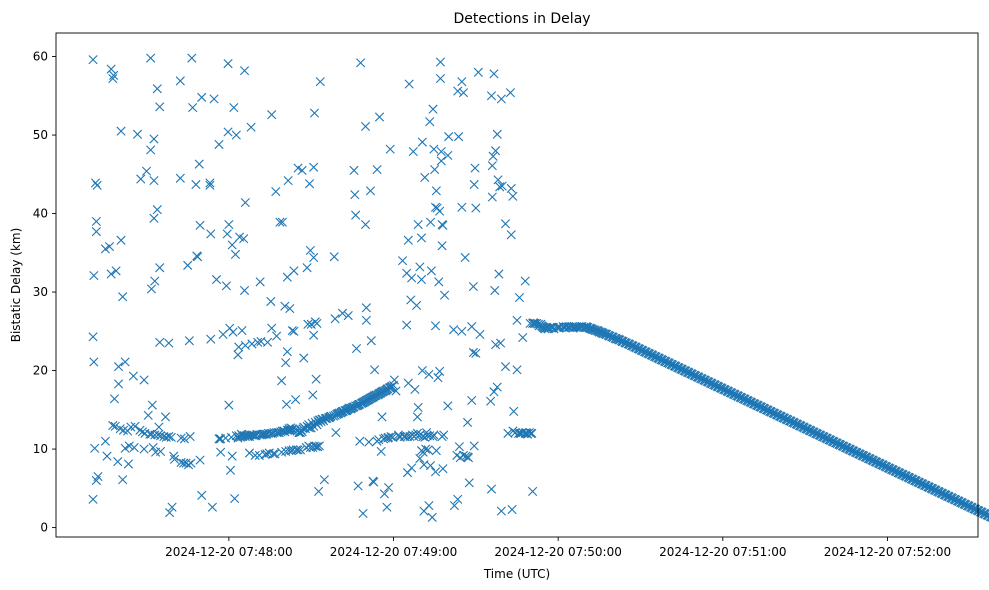  Describe the element at coordinates (44, 528) in the screenshot. I see `y-tick-label: 0` at that location.